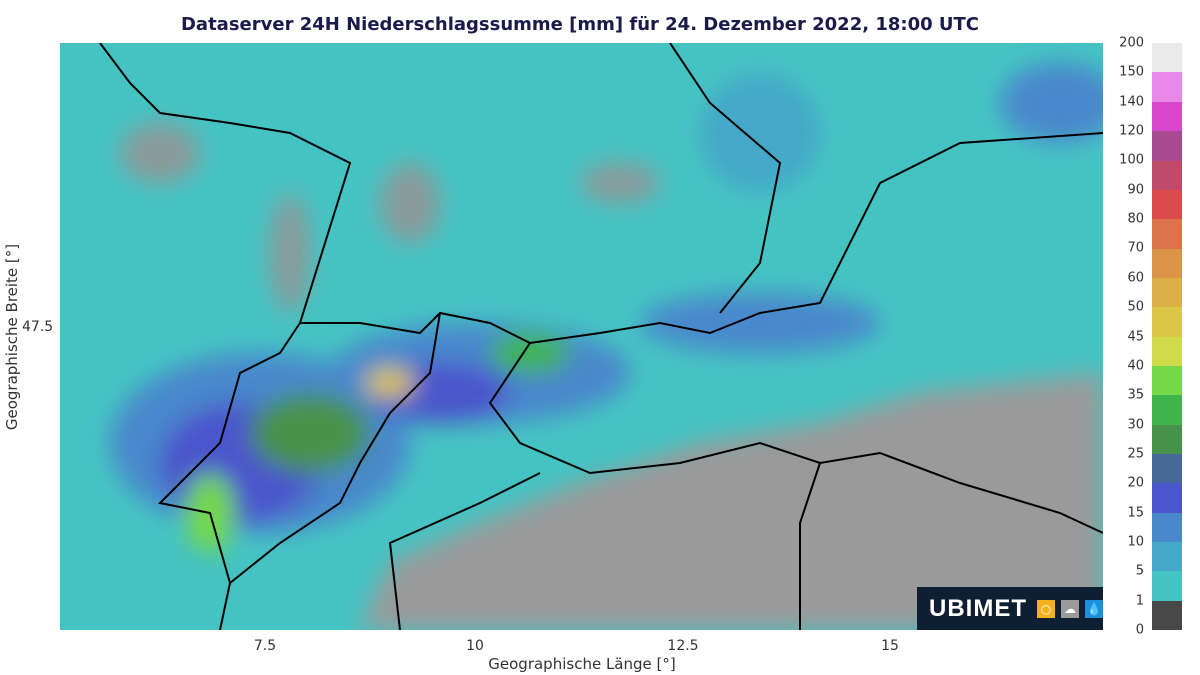 This screenshot has height=675, width=1200. Describe the element at coordinates (1094, 608) in the screenshot. I see `drop-icon: 💧` at that location.